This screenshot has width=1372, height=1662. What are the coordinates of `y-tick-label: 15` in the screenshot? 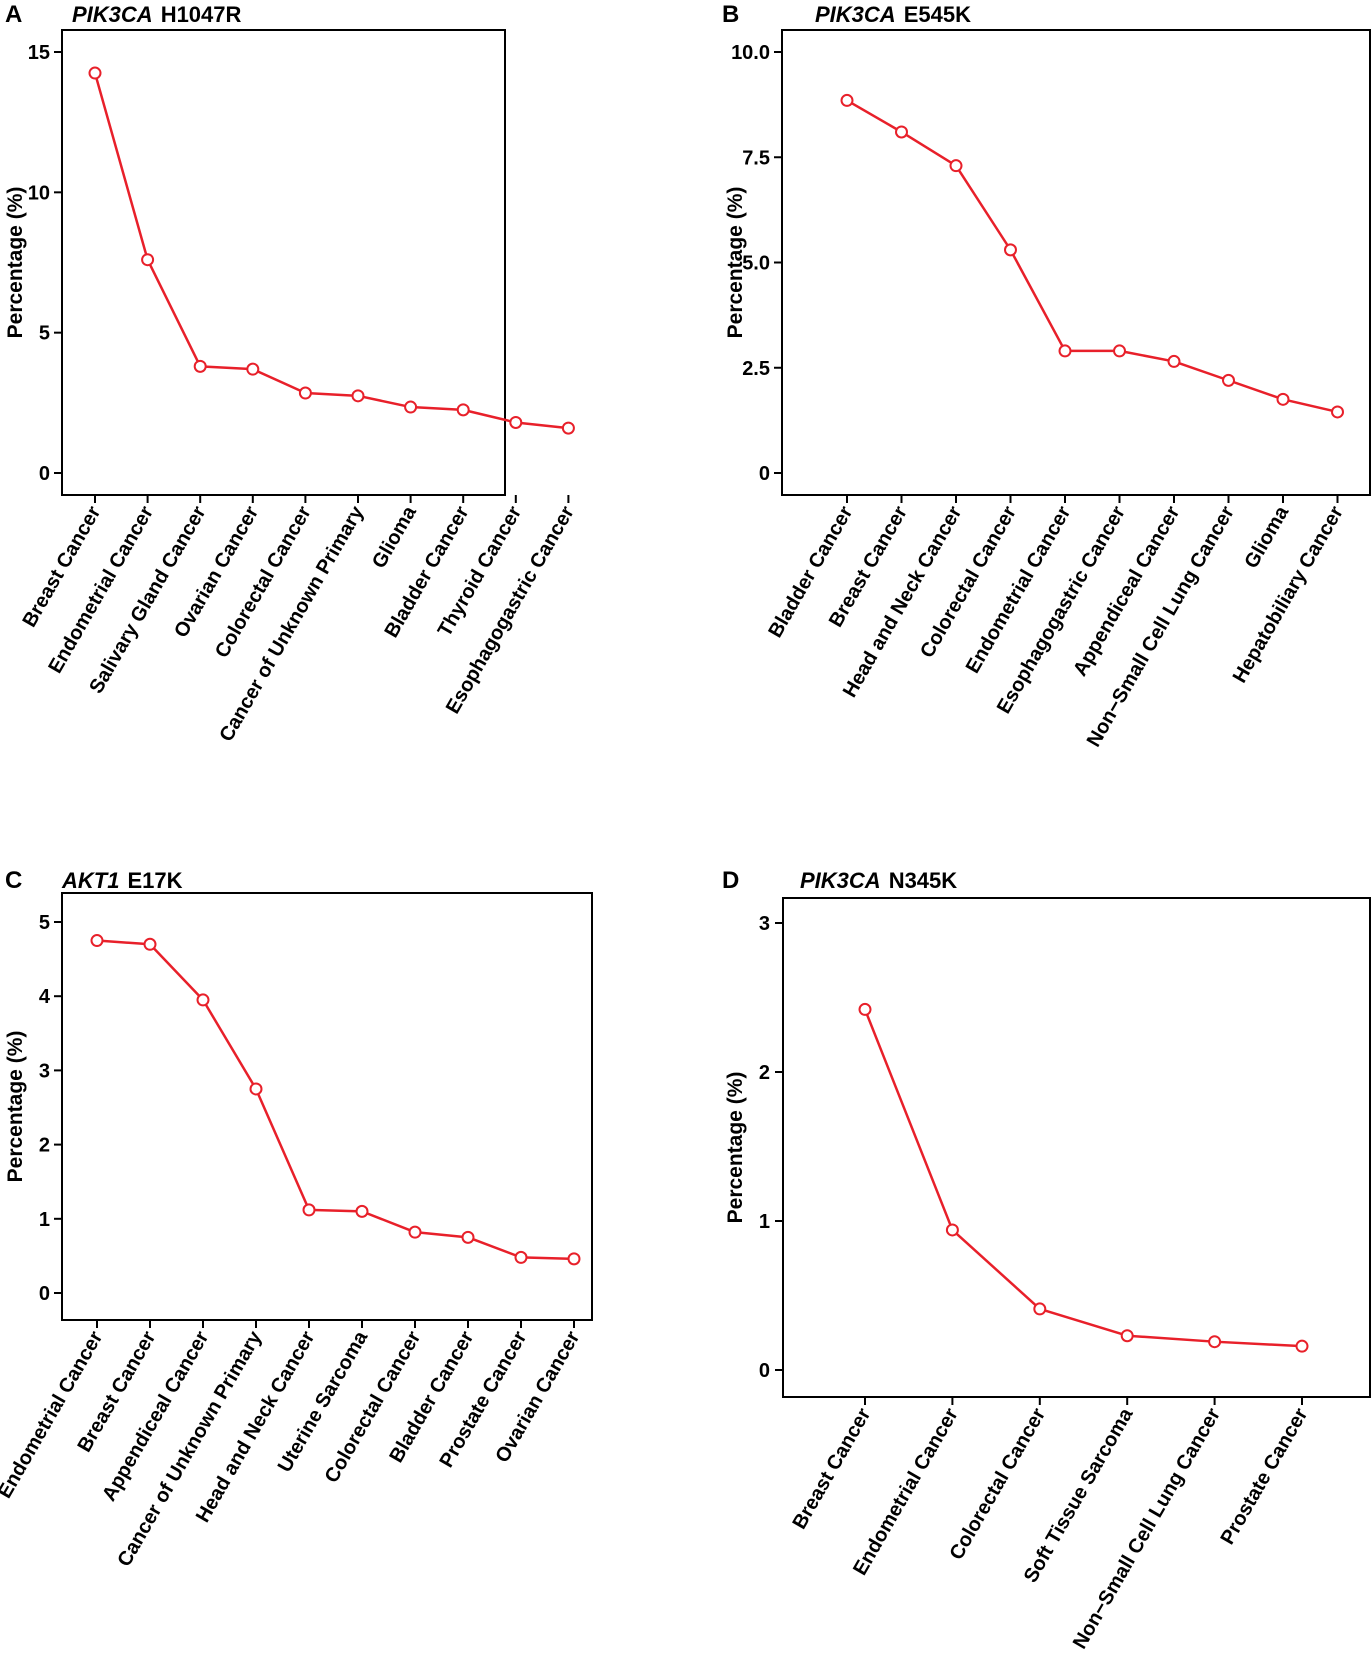 It's located at (39, 53).